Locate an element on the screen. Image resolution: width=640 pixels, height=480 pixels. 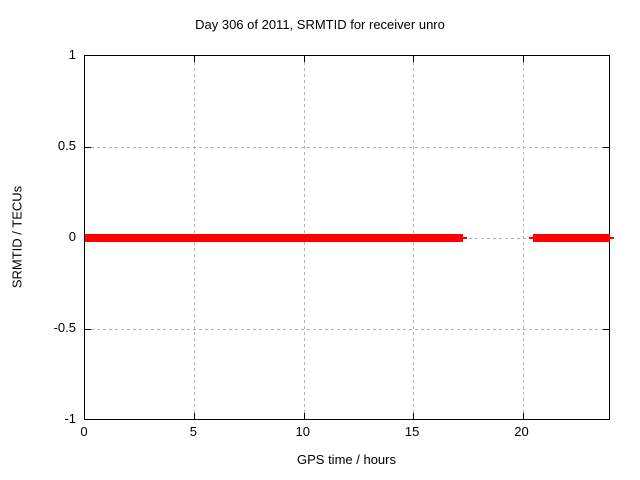
y-tick-label: 0.5 is located at coordinates (66, 145).